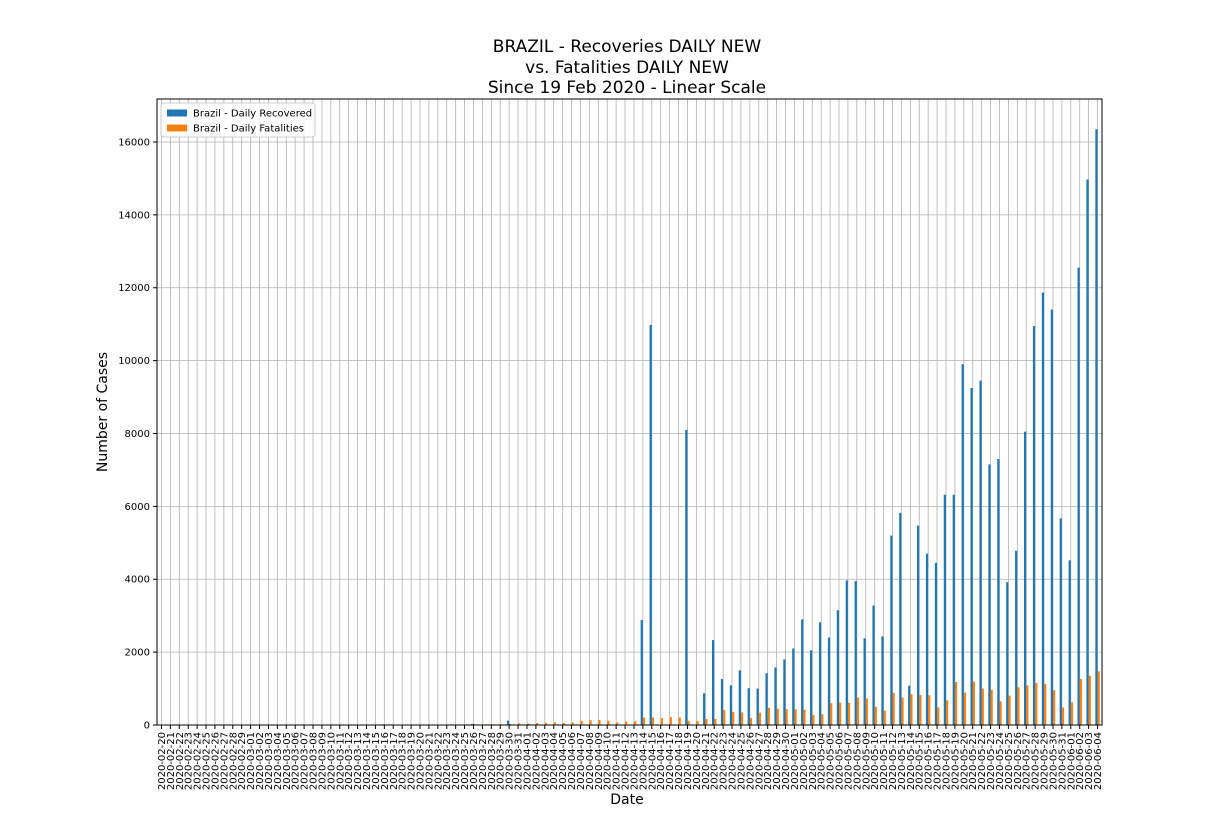  Describe the element at coordinates (252, 114) in the screenshot. I see `legend-label: Brazil - Daily Recovered` at that location.